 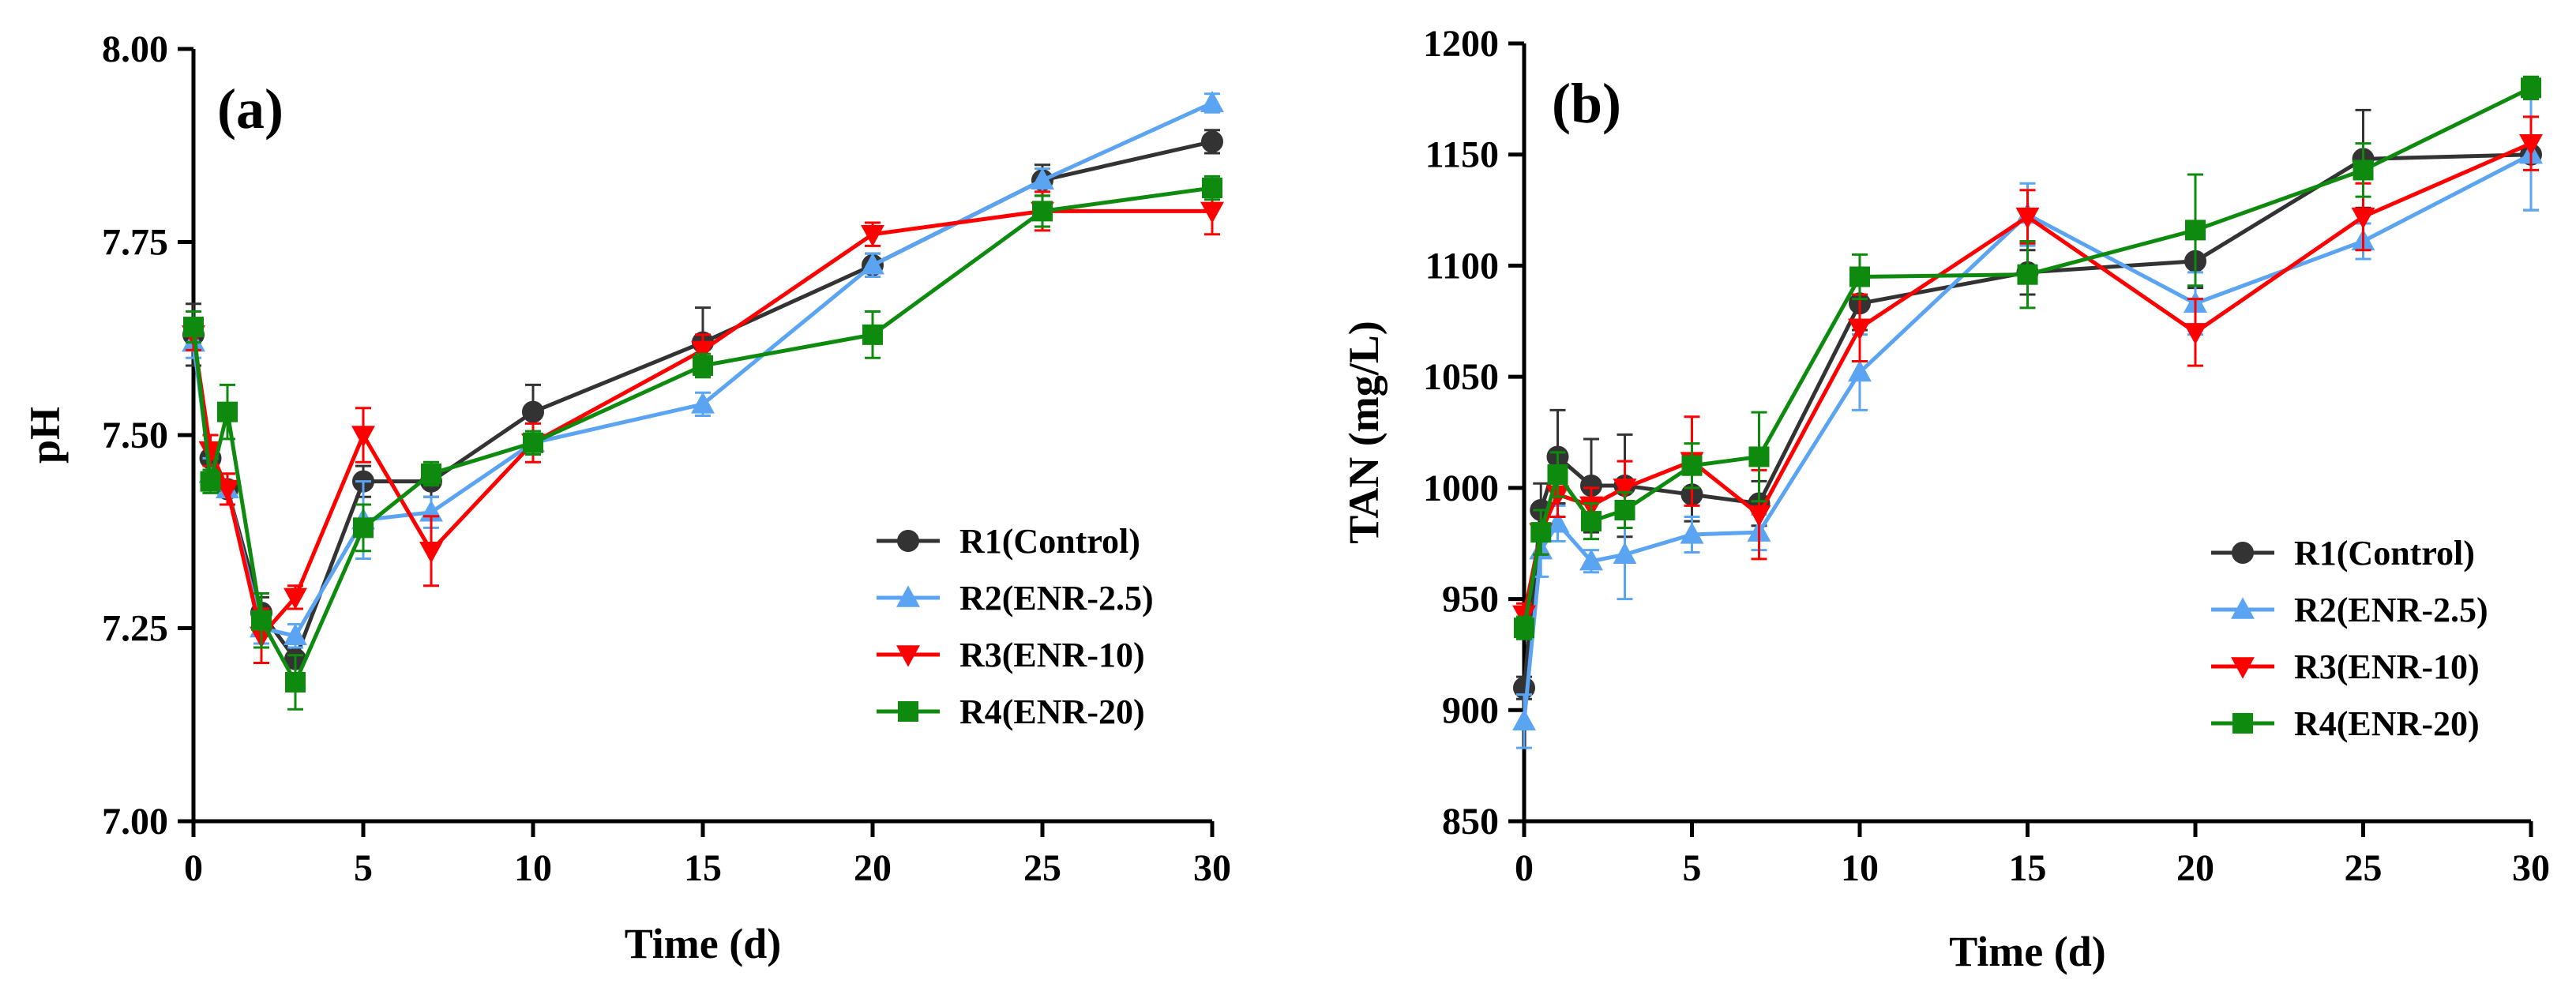 I want to click on y-axis-title: TAN (mg/L), so click(x=1364, y=432).